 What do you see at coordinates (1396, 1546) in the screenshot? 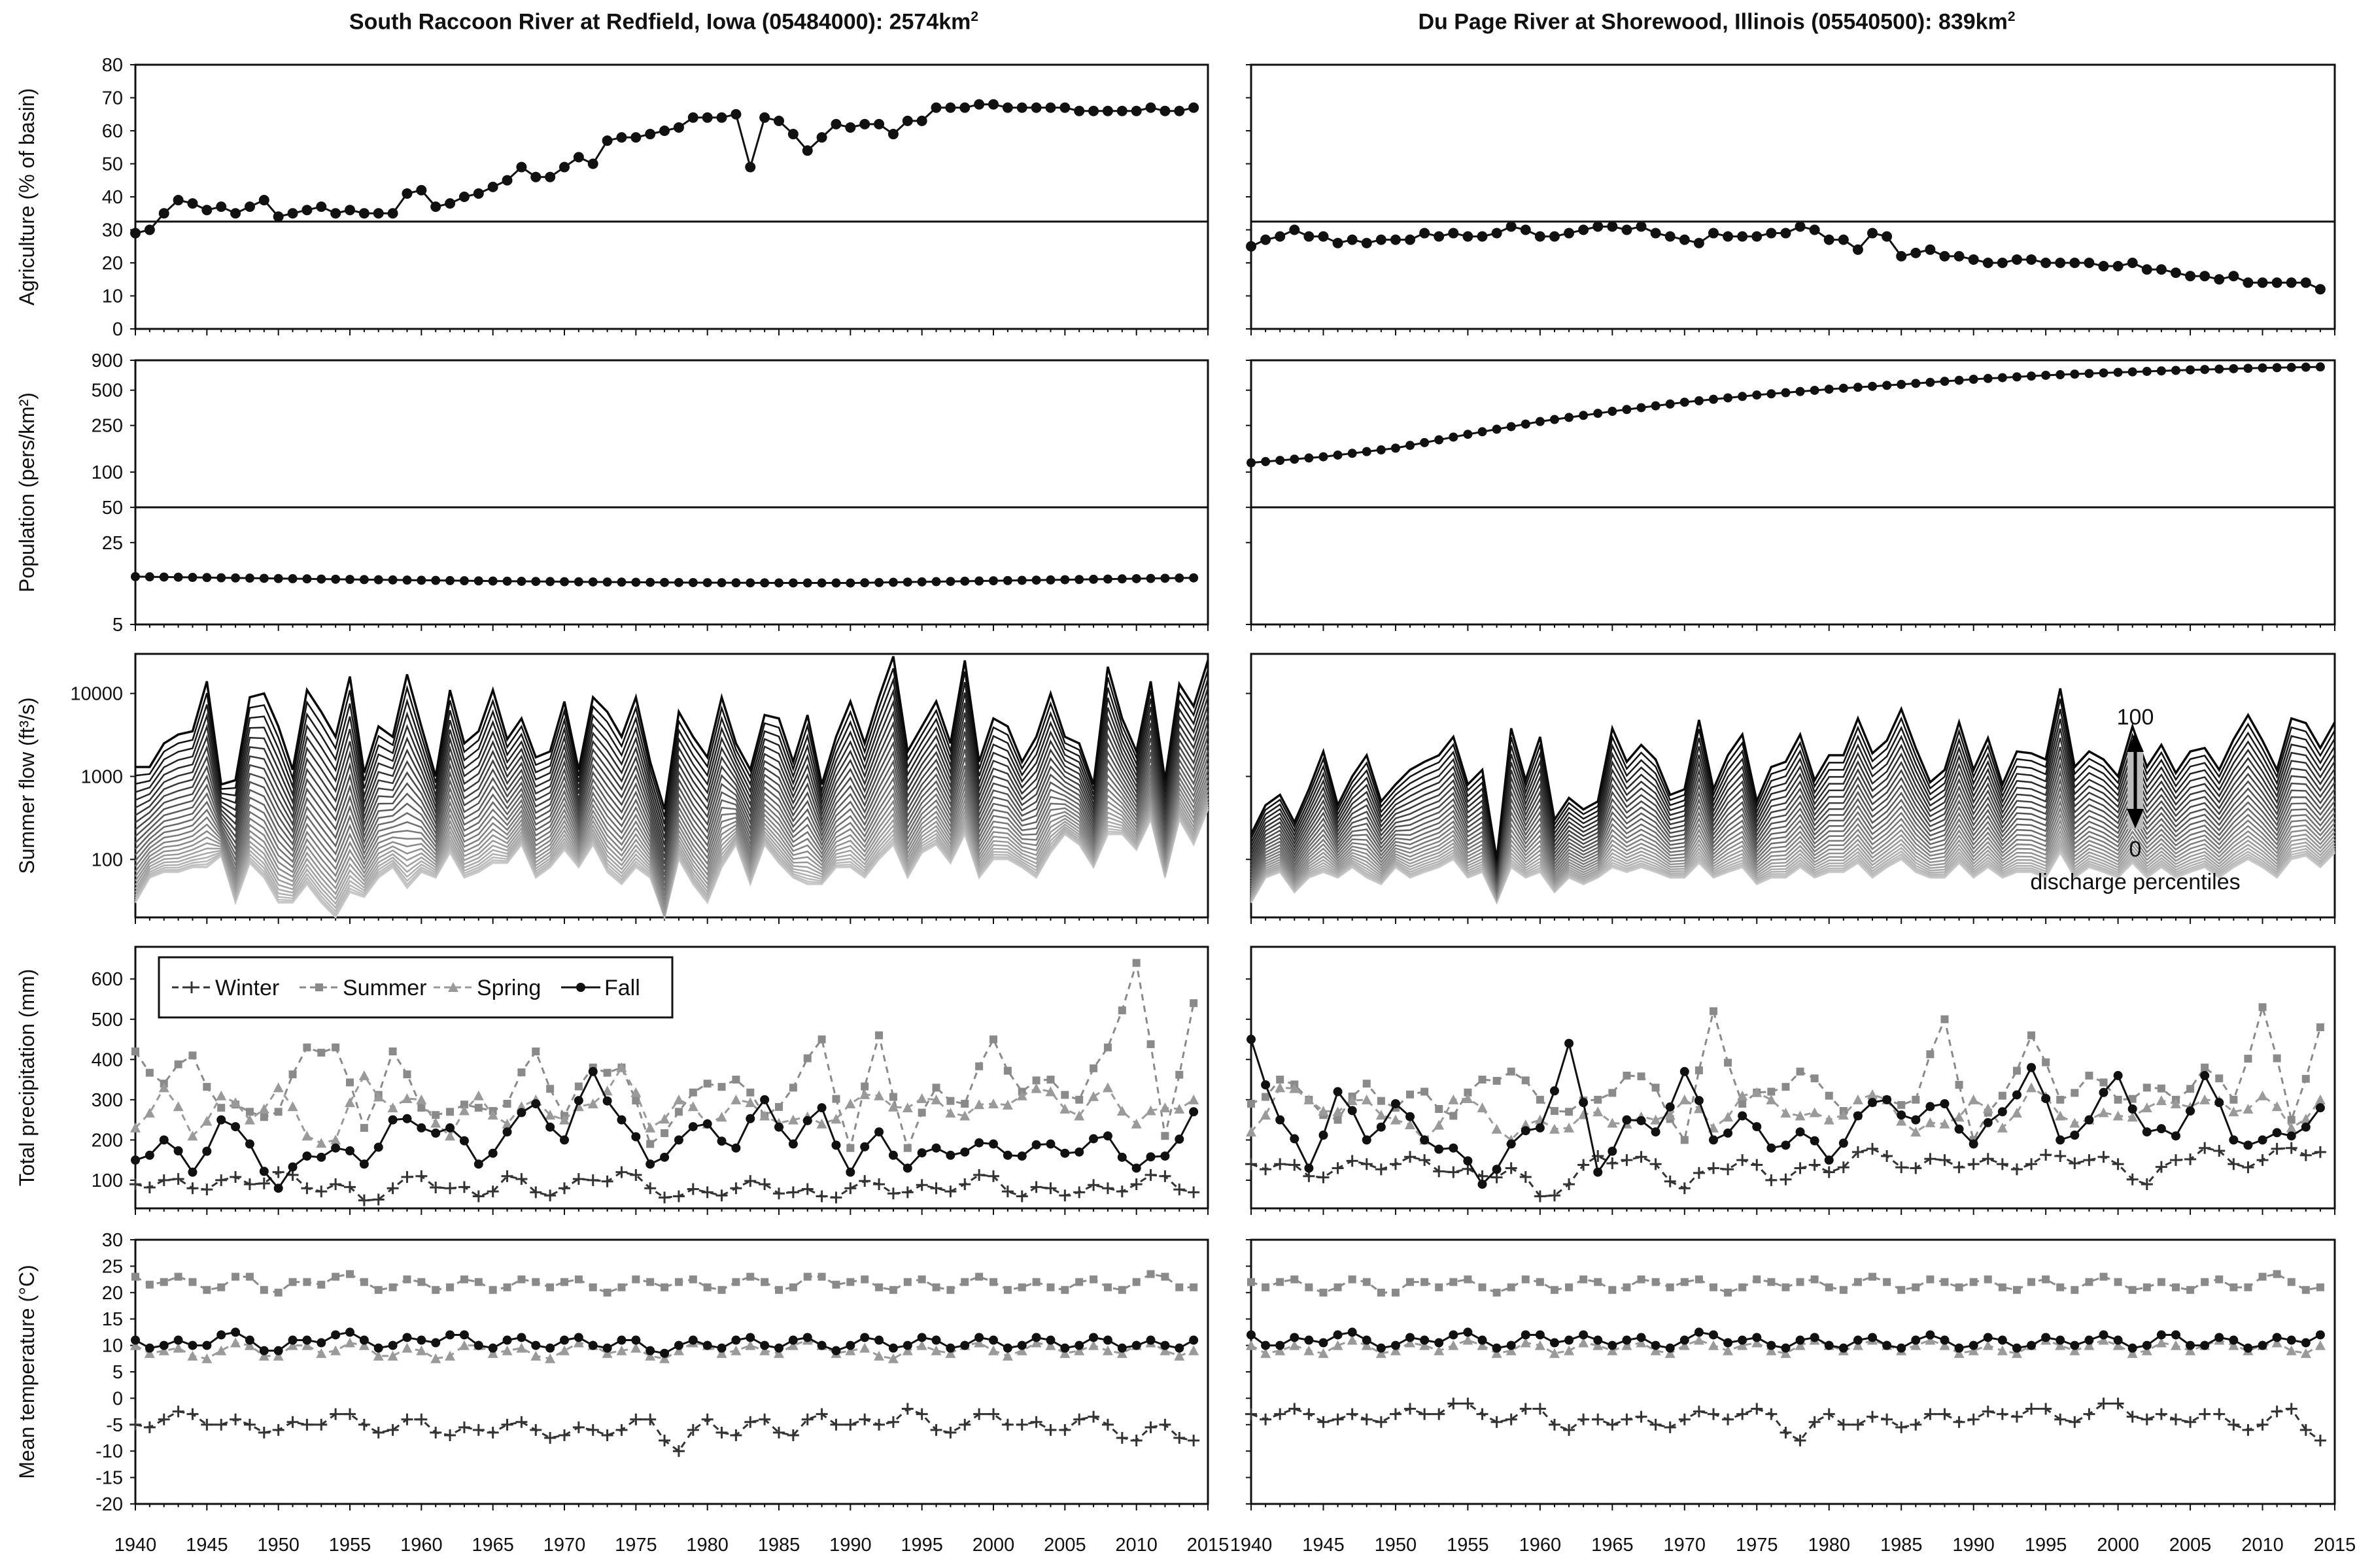
I see `x-tick-label: 1950` at bounding box center [1396, 1546].